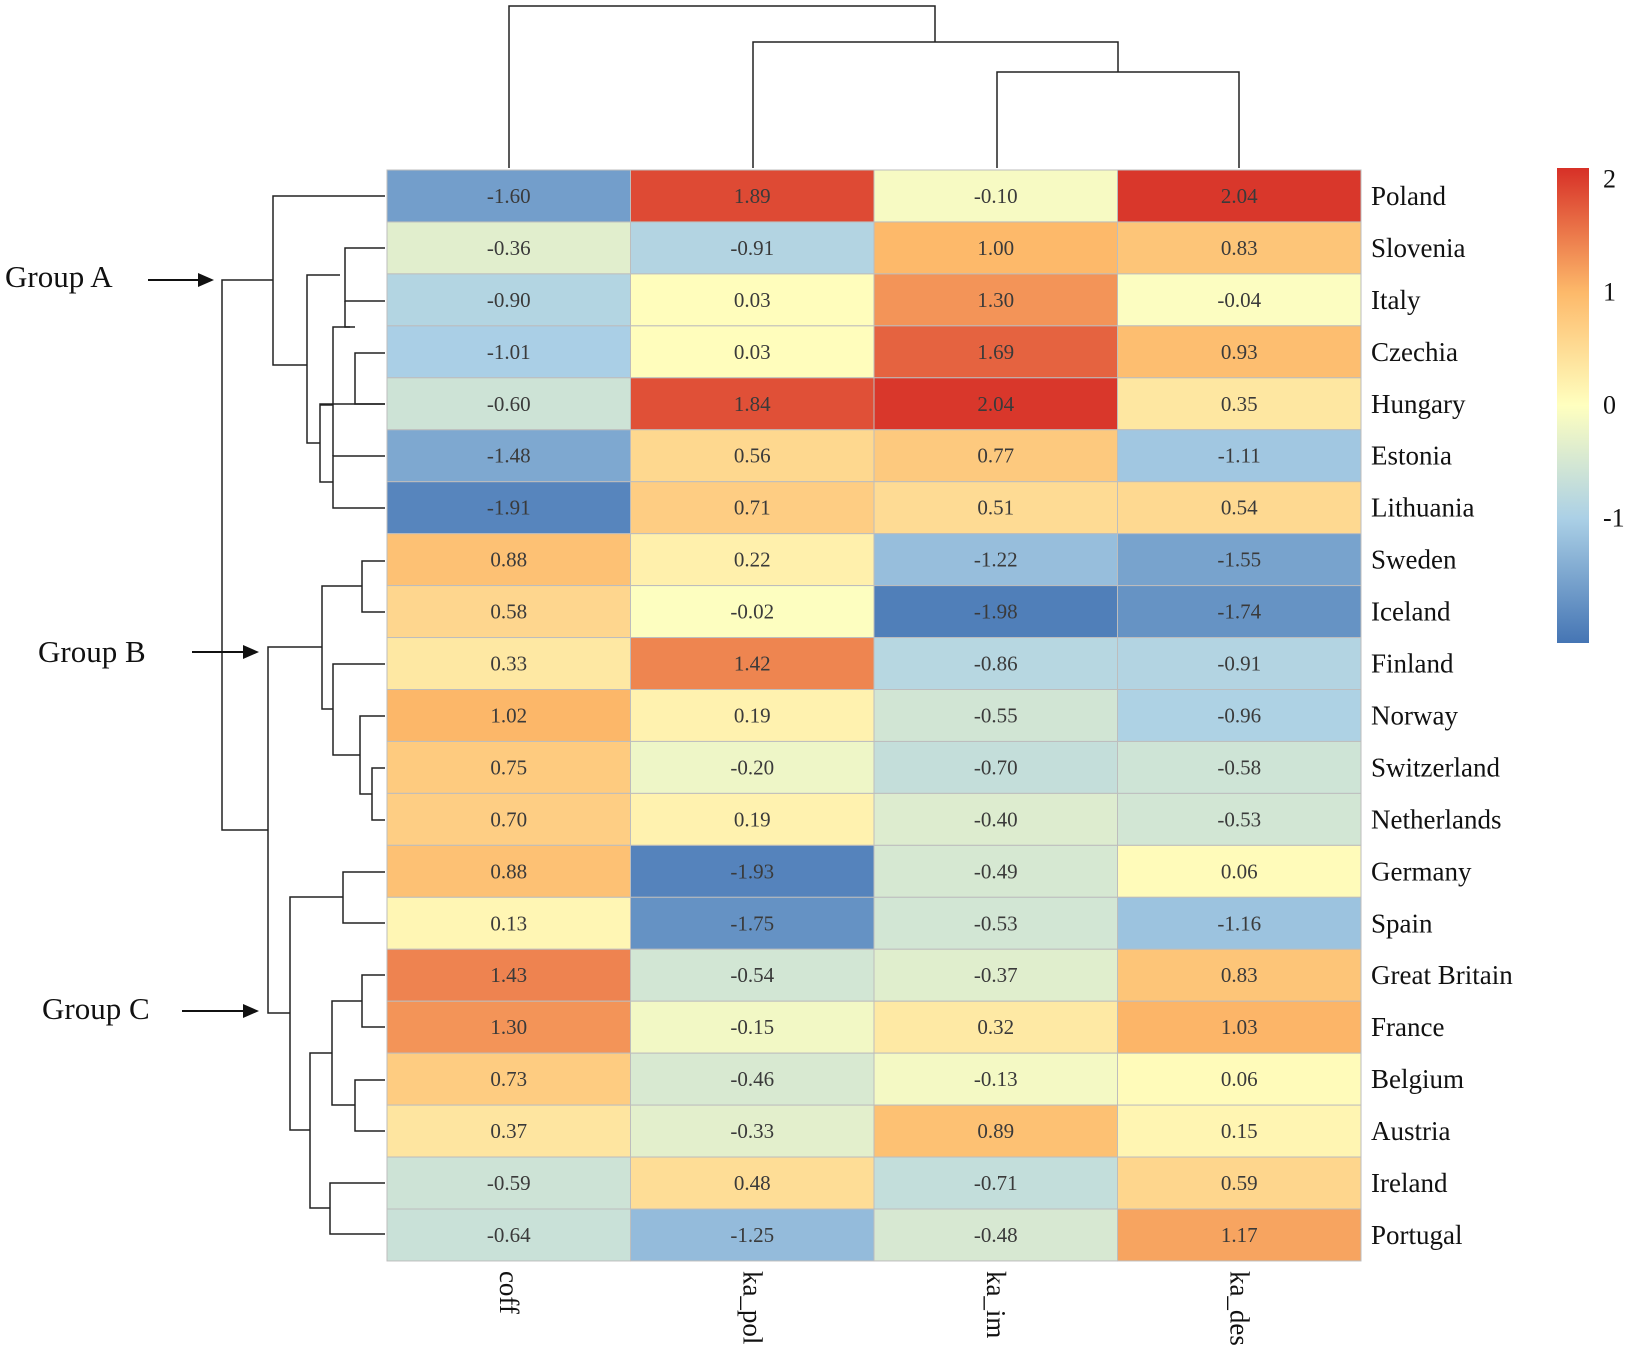  I want to click on cell-value-label: 0.89, so click(995, 1131).